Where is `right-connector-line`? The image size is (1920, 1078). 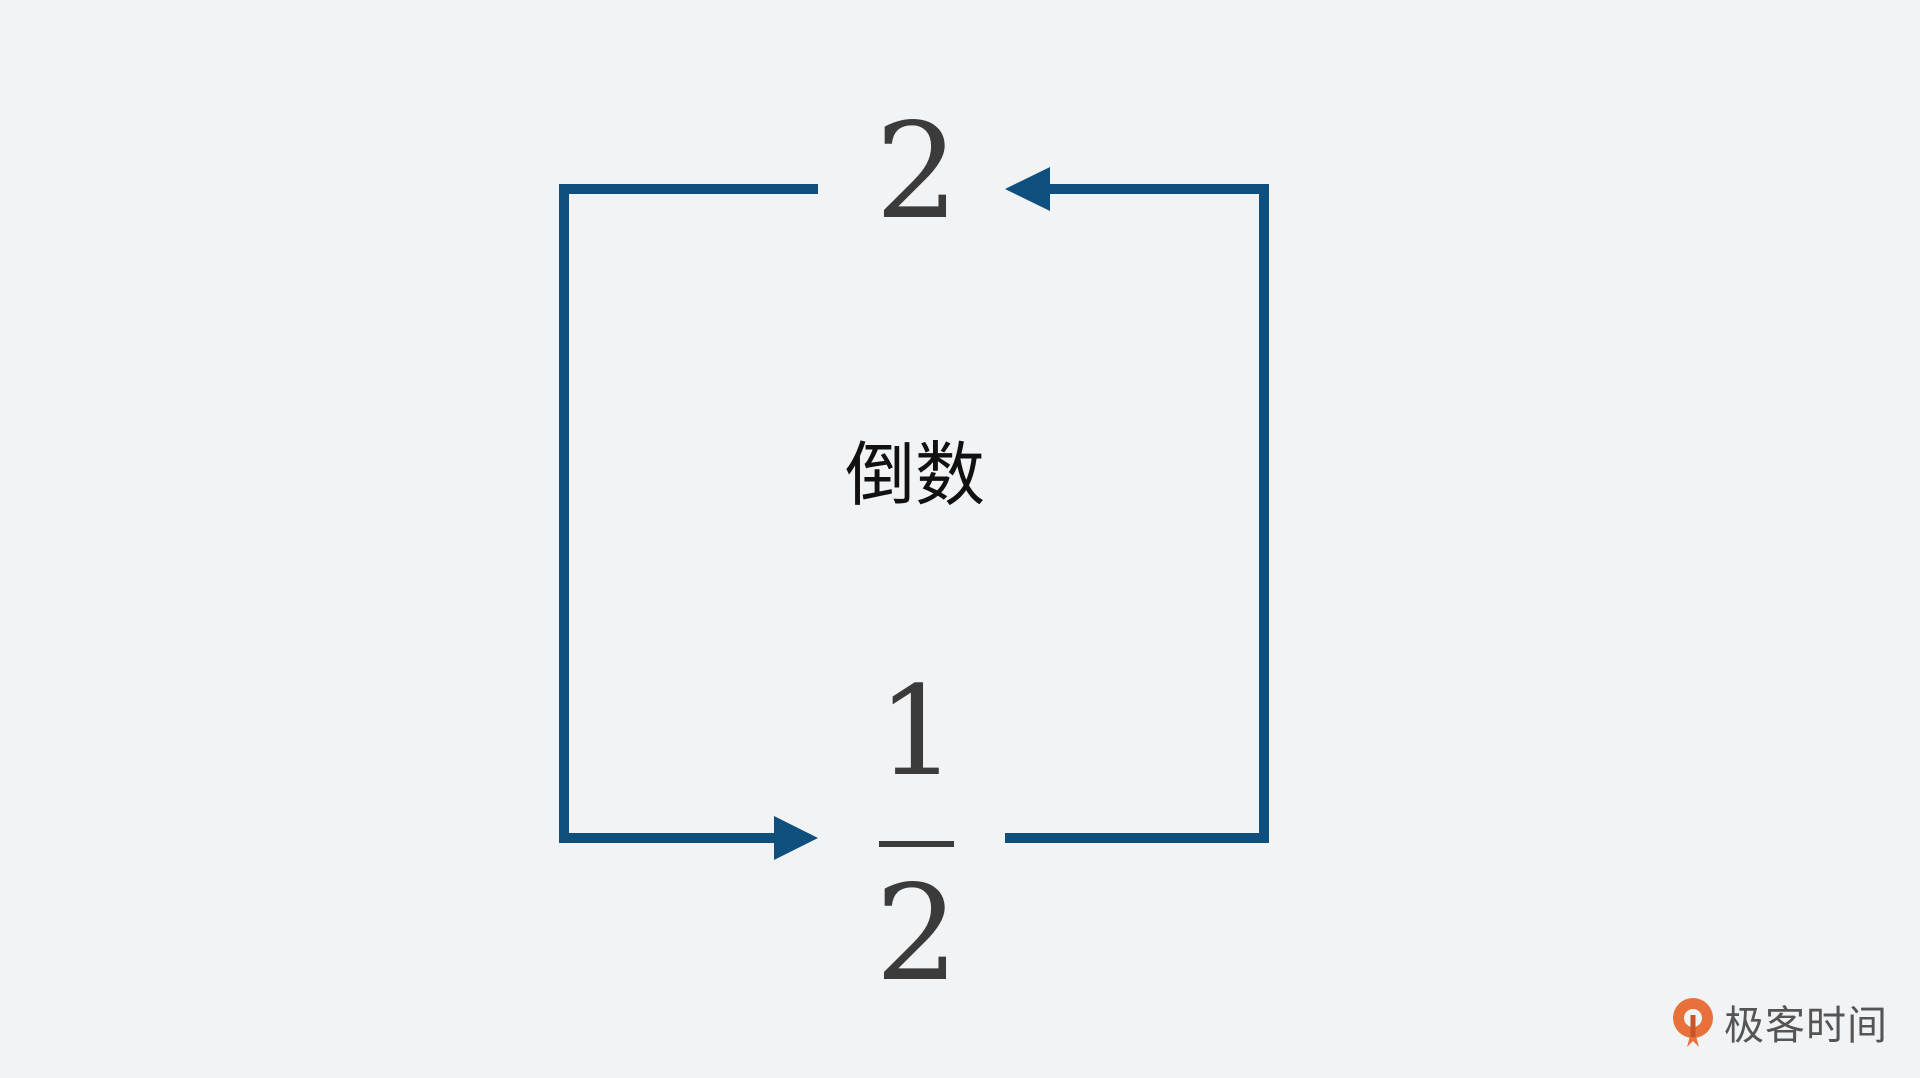 right-connector-line is located at coordinates (1137, 513).